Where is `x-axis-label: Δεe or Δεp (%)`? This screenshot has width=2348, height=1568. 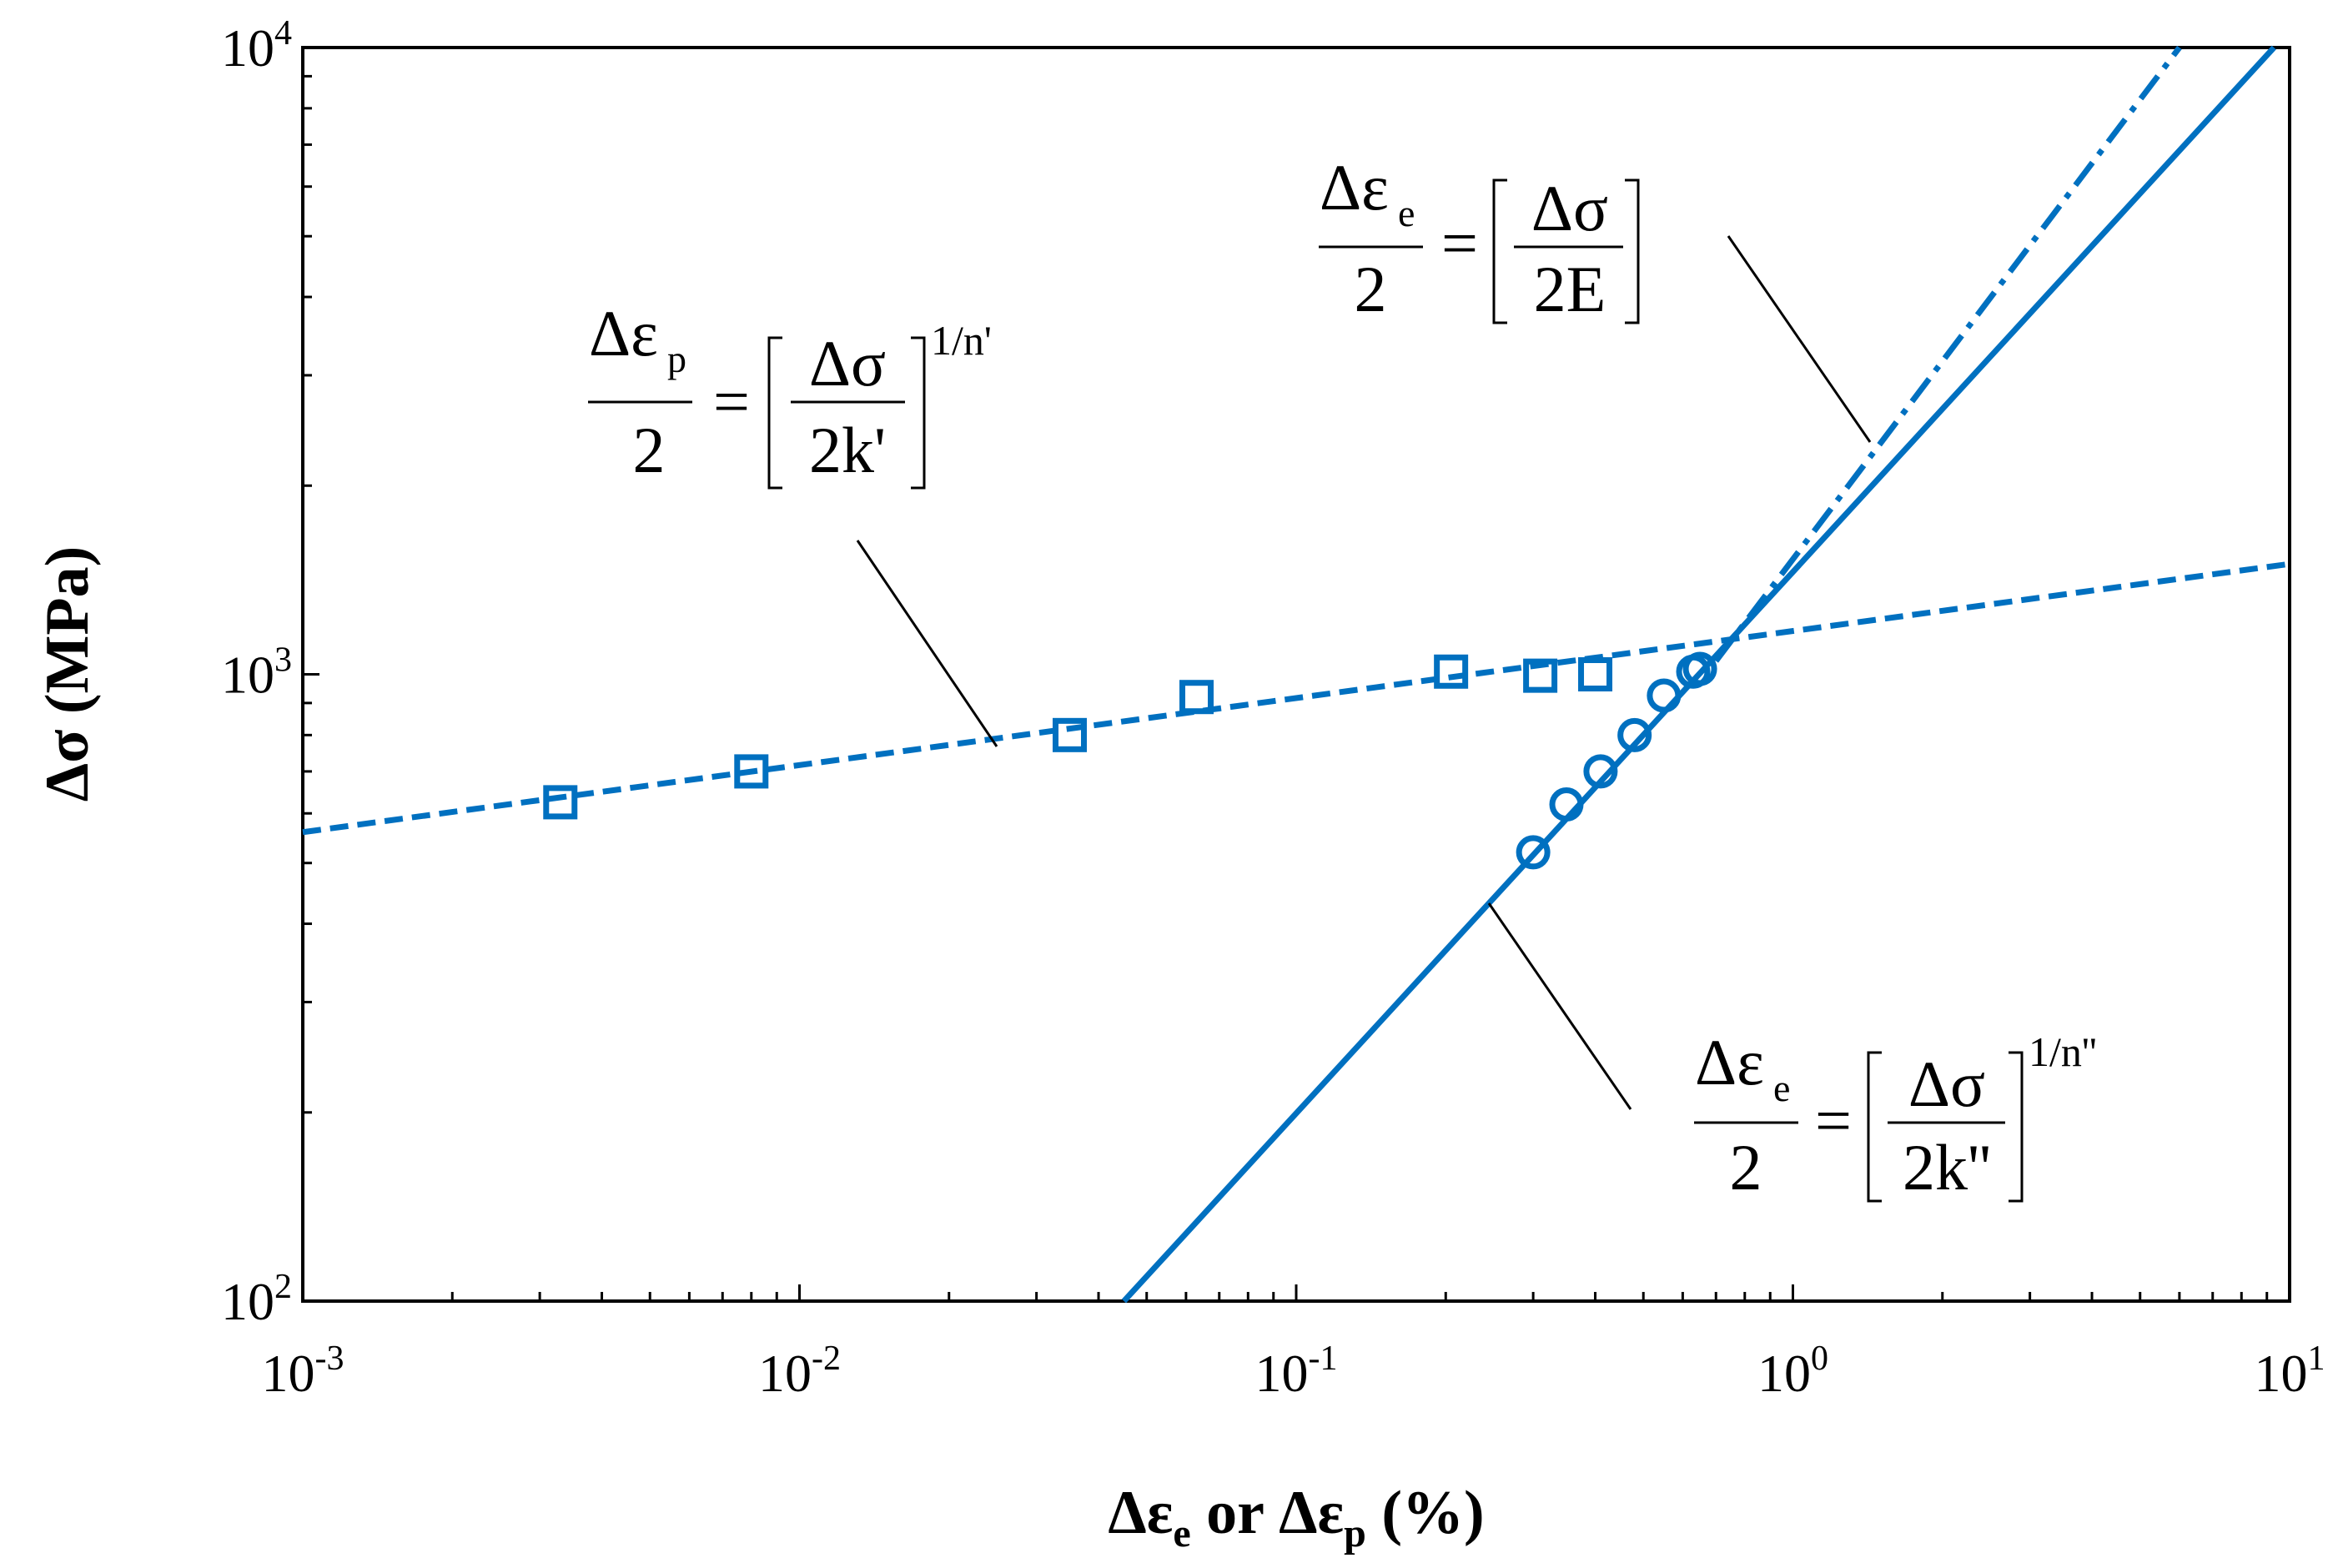
x-axis-label: Δεe or Δεp (%) is located at coordinates (1296, 1517).